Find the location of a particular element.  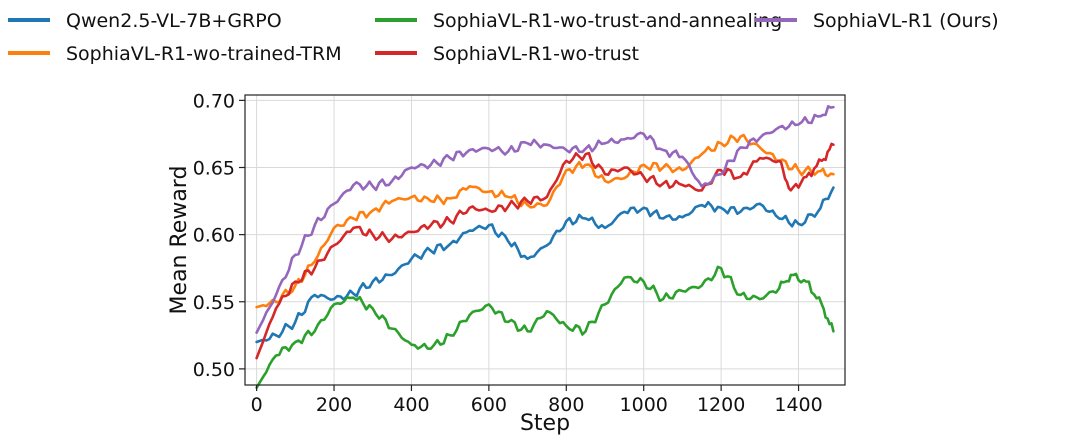

y-tick-label: 0.60 is located at coordinates (214, 236).